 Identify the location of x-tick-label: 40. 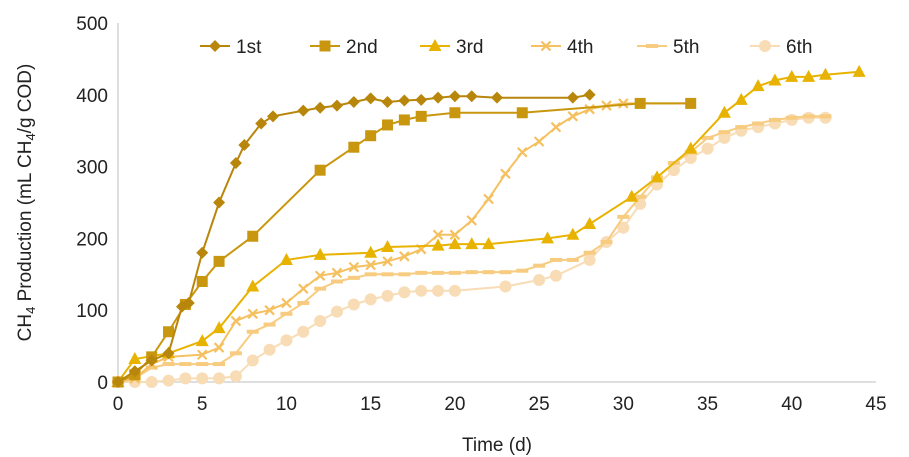
(791, 404).